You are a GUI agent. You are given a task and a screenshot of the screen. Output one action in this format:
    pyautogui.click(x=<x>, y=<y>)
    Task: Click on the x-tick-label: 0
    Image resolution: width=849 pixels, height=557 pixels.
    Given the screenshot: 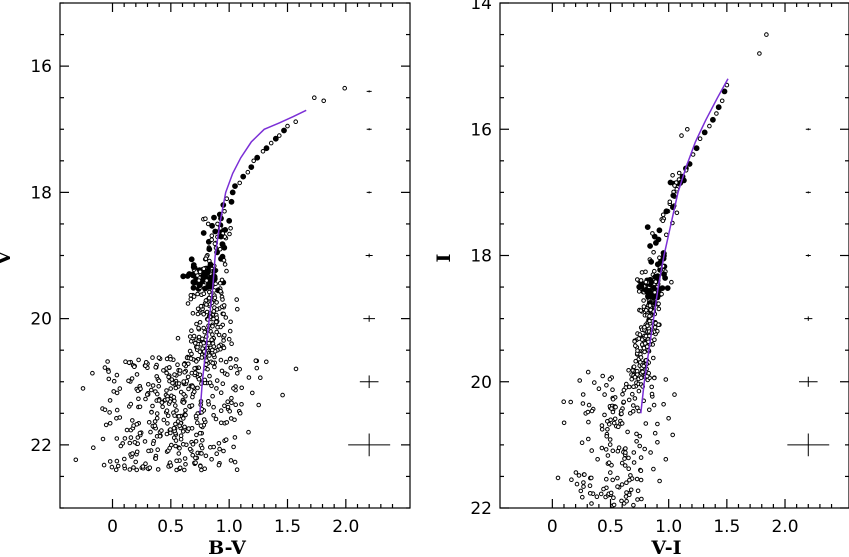 What is the action you would take?
    pyautogui.click(x=552, y=527)
    